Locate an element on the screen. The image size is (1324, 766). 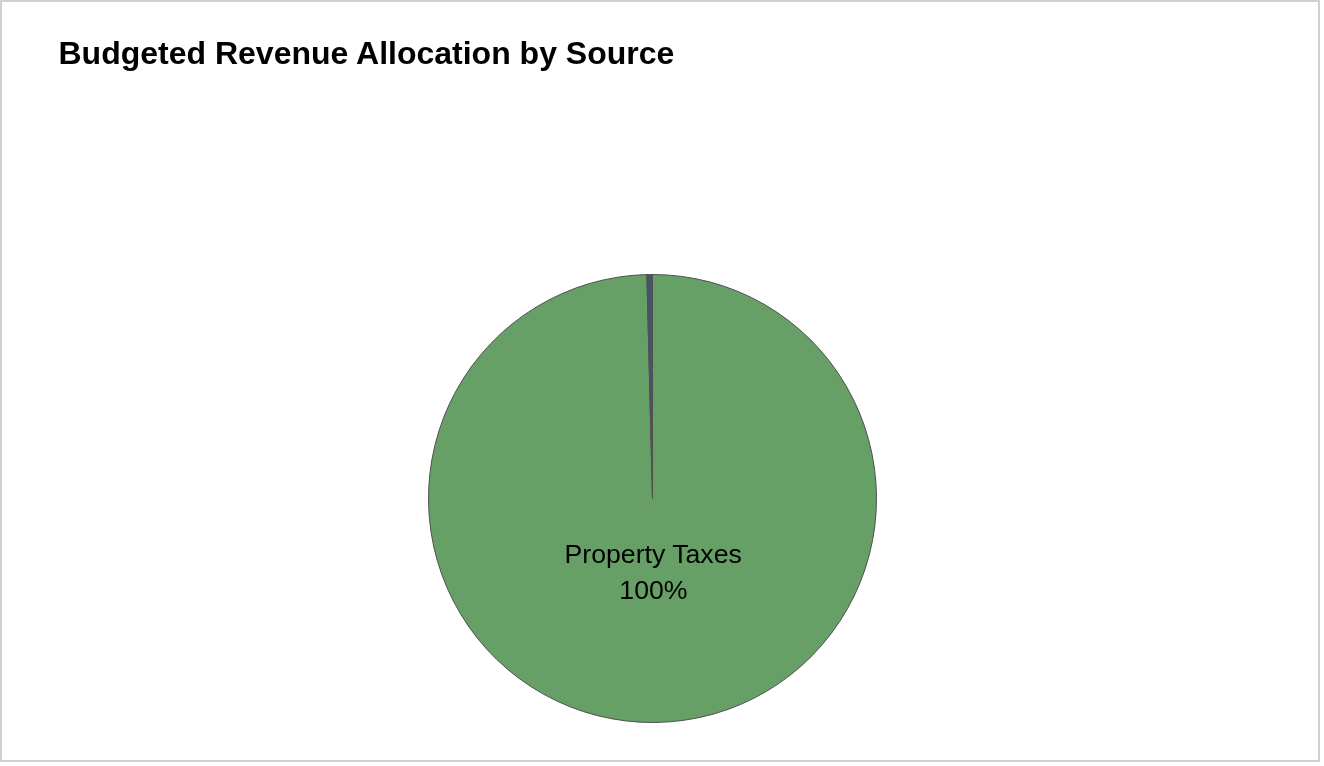
data-label: 100% is located at coordinates (653, 590).